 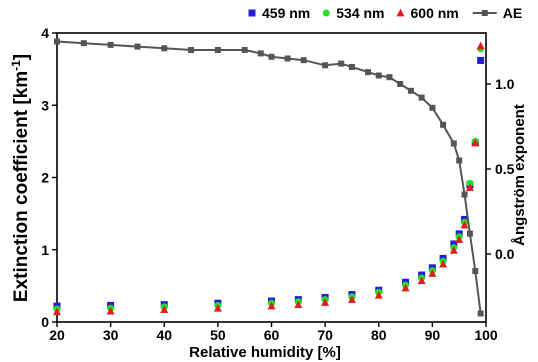 What do you see at coordinates (111, 335) in the screenshot?
I see `x-tick-label: 30` at bounding box center [111, 335].